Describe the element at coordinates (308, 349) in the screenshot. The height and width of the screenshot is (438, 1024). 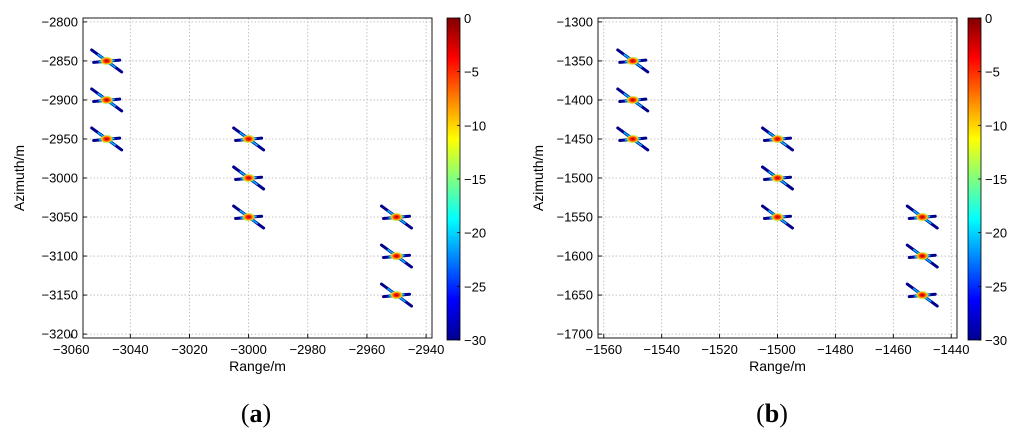
I see `x-tick-label: −2980` at that location.